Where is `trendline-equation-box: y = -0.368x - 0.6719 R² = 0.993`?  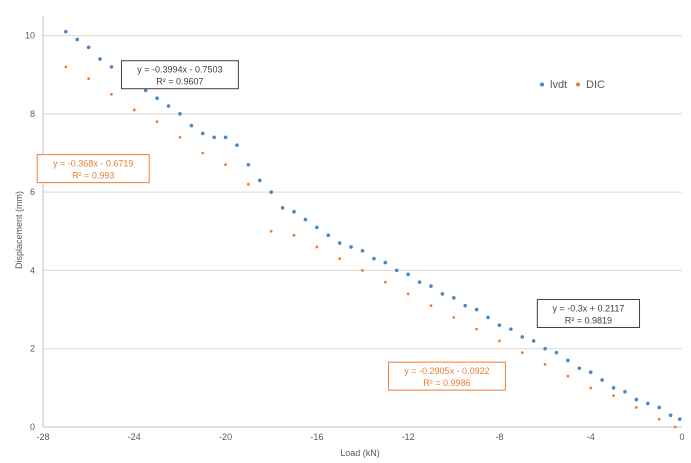
trendline-equation-box: y = -0.368x - 0.6719 R² = 0.993 is located at coordinates (93, 169).